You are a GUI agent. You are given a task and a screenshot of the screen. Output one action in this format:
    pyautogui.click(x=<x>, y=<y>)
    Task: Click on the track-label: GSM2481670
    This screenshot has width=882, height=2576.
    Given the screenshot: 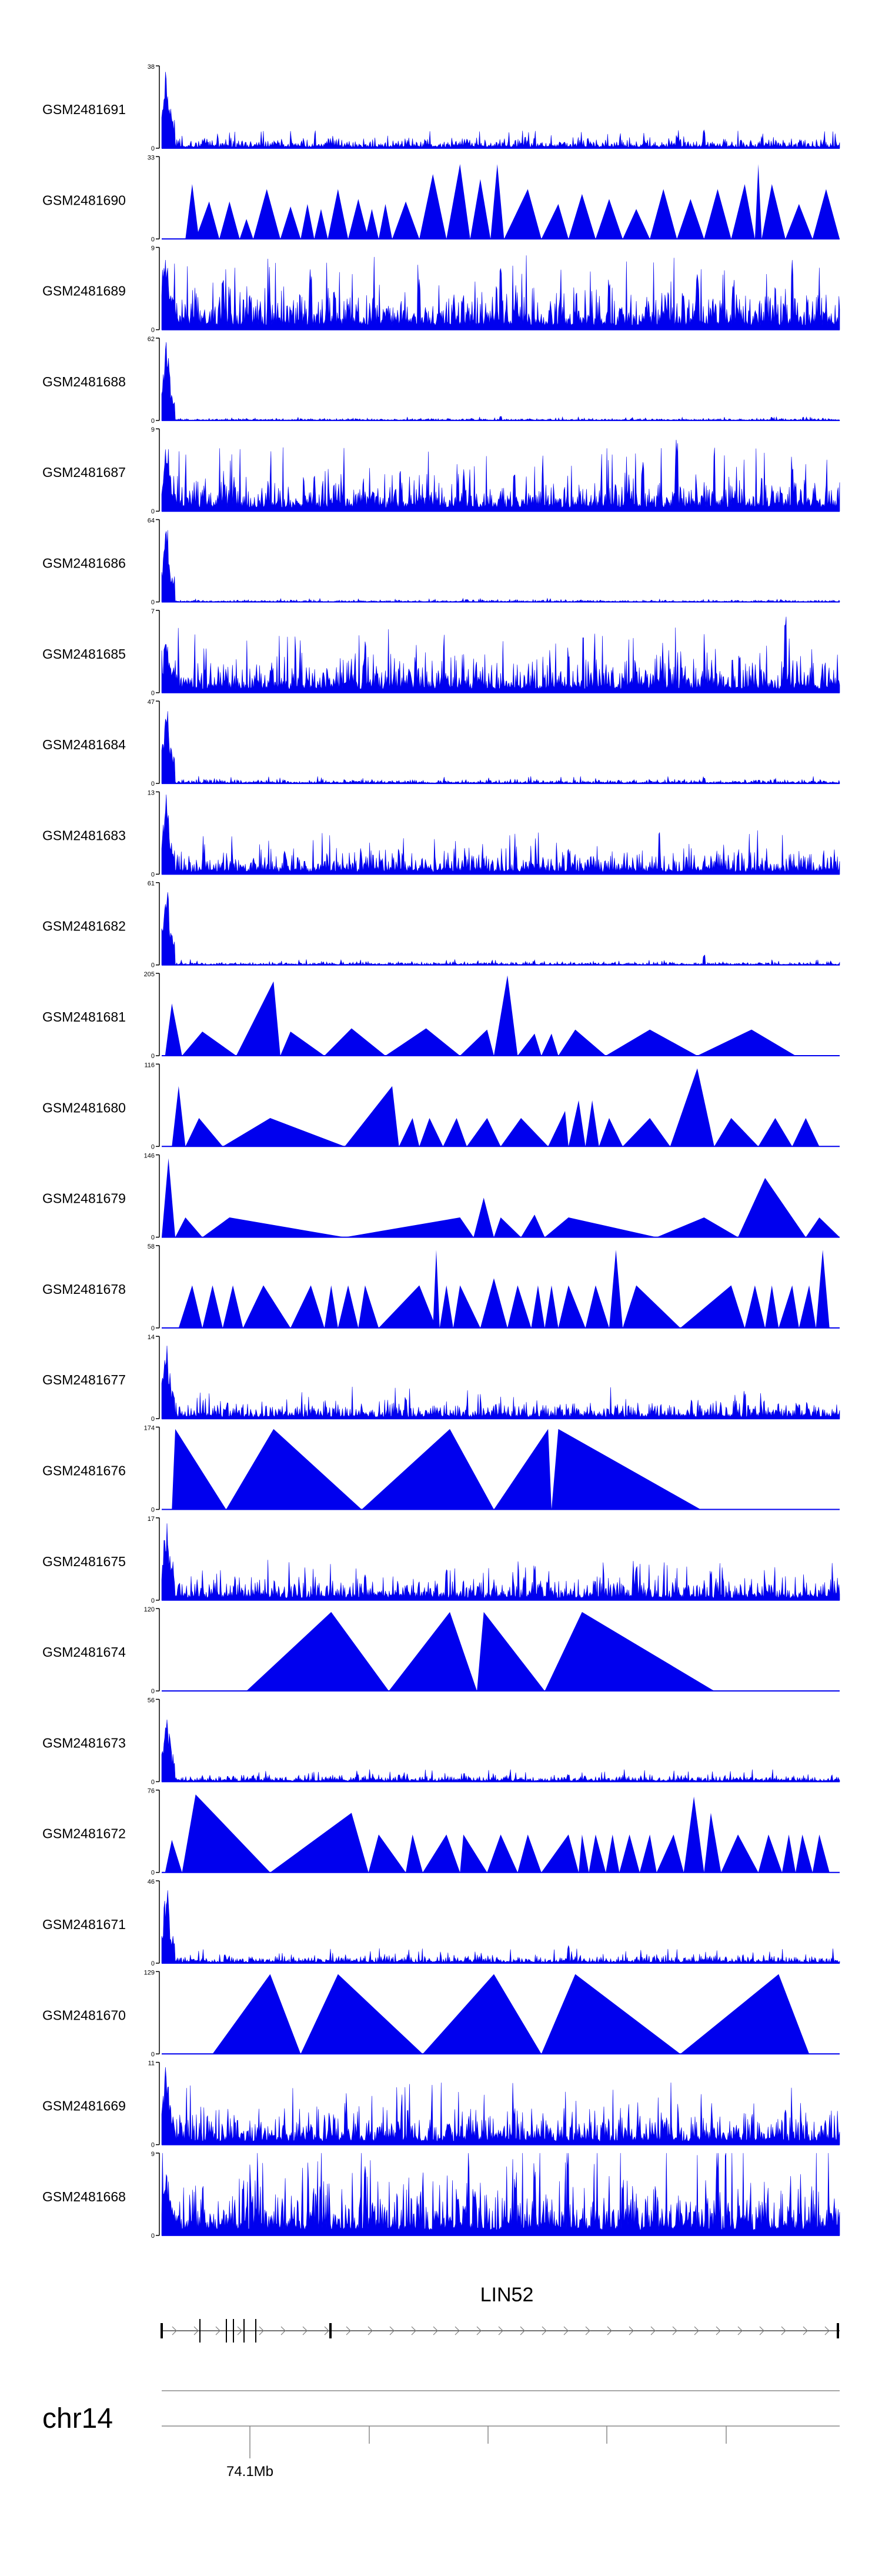 What is the action you would take?
    pyautogui.click(x=84, y=2015)
    